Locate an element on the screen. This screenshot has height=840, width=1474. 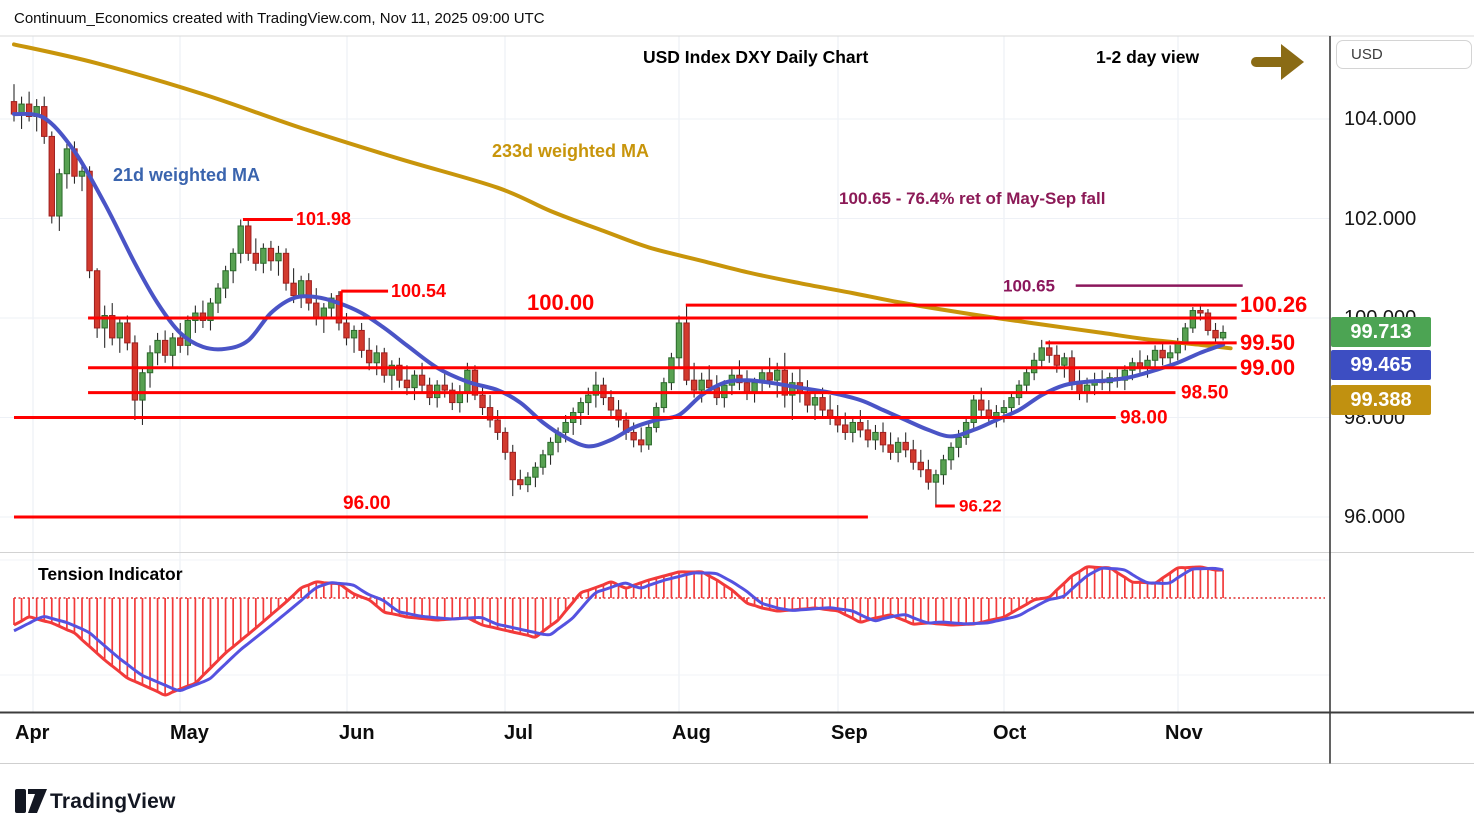
tradingview-brand-text: TradingView is located at coordinates (113, 801).